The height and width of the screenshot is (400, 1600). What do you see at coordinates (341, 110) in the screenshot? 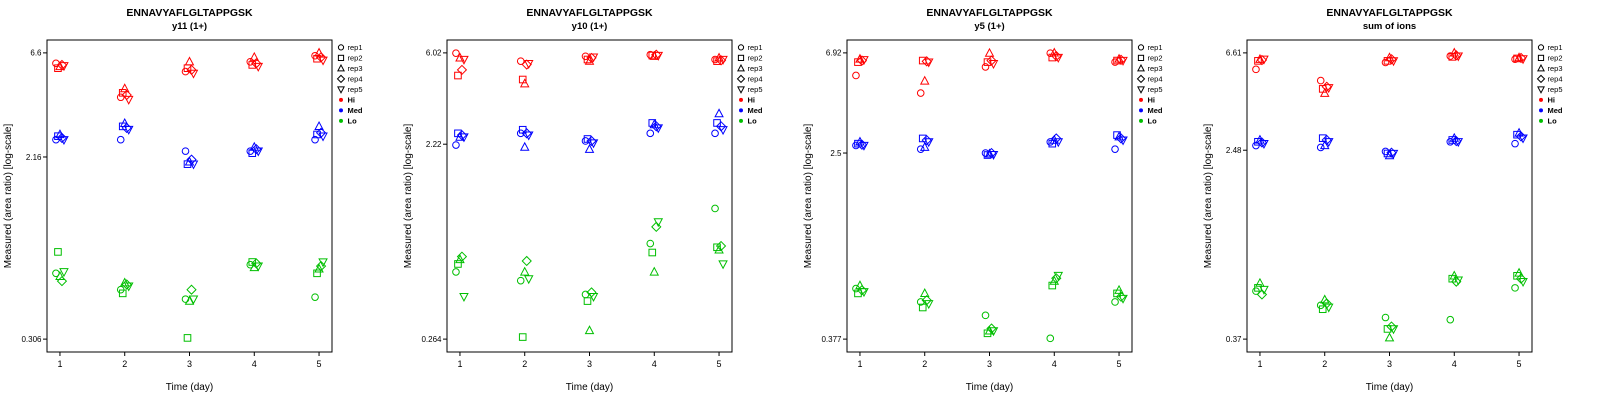
I see `legend-dot-med` at bounding box center [341, 110].